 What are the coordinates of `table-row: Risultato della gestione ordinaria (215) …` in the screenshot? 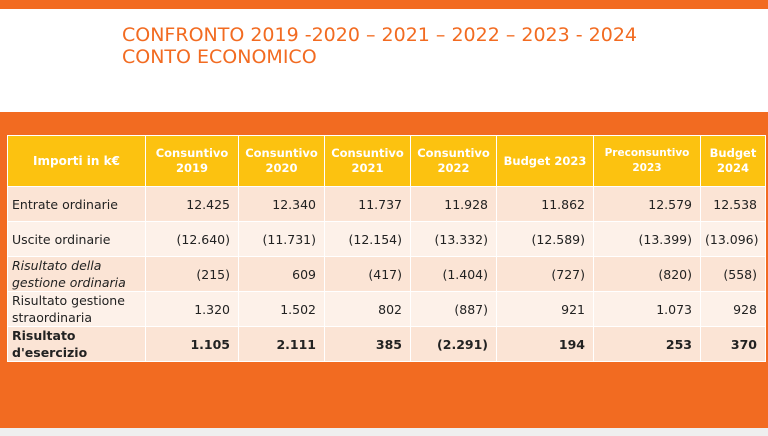 It's located at (386, 274).